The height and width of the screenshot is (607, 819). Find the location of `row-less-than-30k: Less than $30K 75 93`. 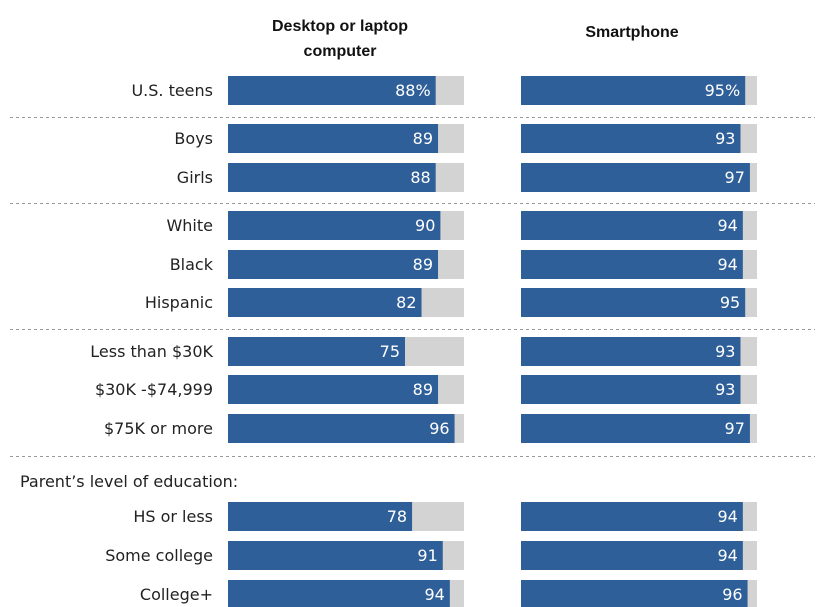

row-less-than-30k: Less than $30K 75 93 is located at coordinates (423, 351).